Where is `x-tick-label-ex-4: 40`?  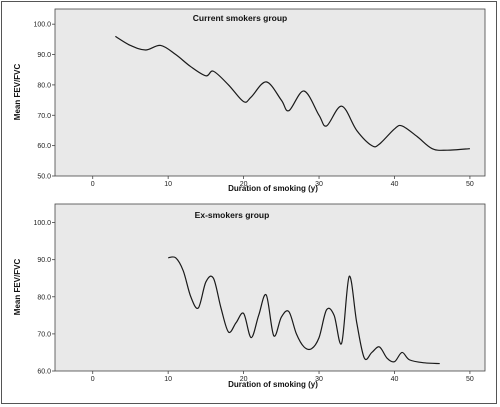
x-tick-label-ex-4: 40 is located at coordinates (395, 379).